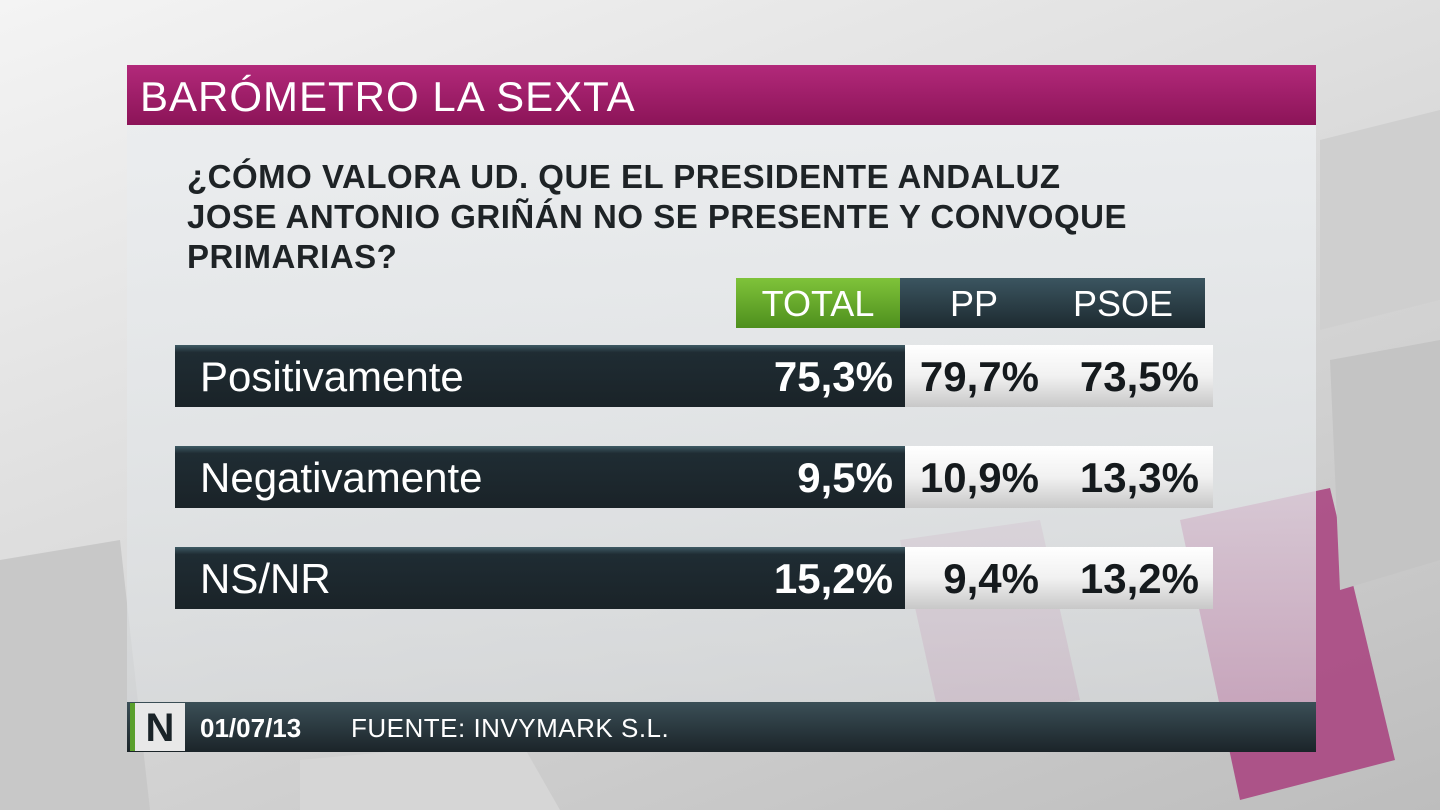 This screenshot has height=810, width=1440. Describe the element at coordinates (979, 477) in the screenshot. I see `pp-value: 10,9%` at that location.